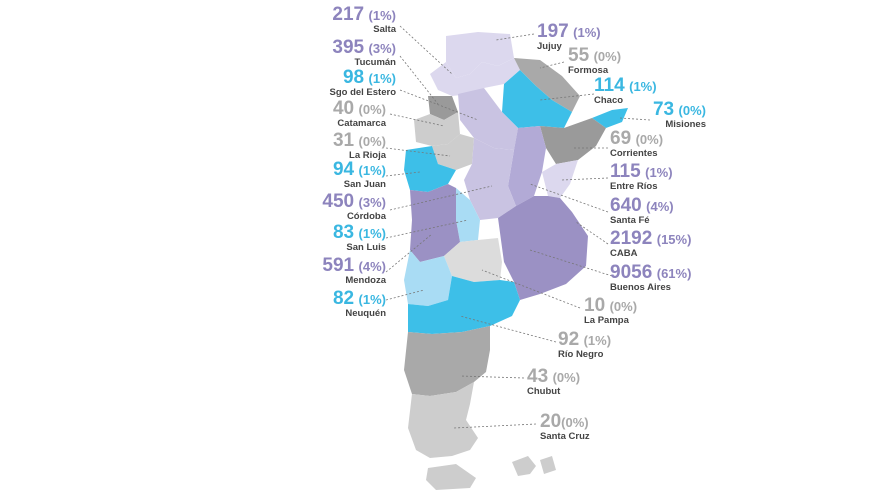 This screenshot has height=493, width=880. What do you see at coordinates (451, 477) in the screenshot?
I see `region-tierradelfuego` at bounding box center [451, 477].